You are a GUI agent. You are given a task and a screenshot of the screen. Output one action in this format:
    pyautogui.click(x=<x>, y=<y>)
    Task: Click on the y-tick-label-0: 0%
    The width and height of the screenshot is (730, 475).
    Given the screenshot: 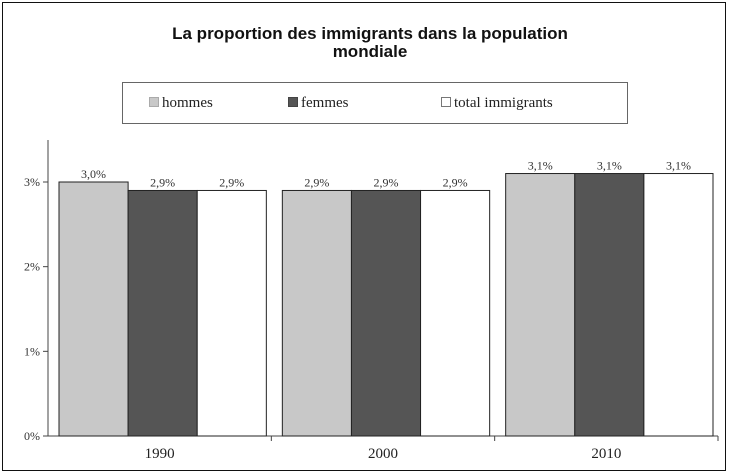 What is the action you would take?
    pyautogui.click(x=32, y=436)
    